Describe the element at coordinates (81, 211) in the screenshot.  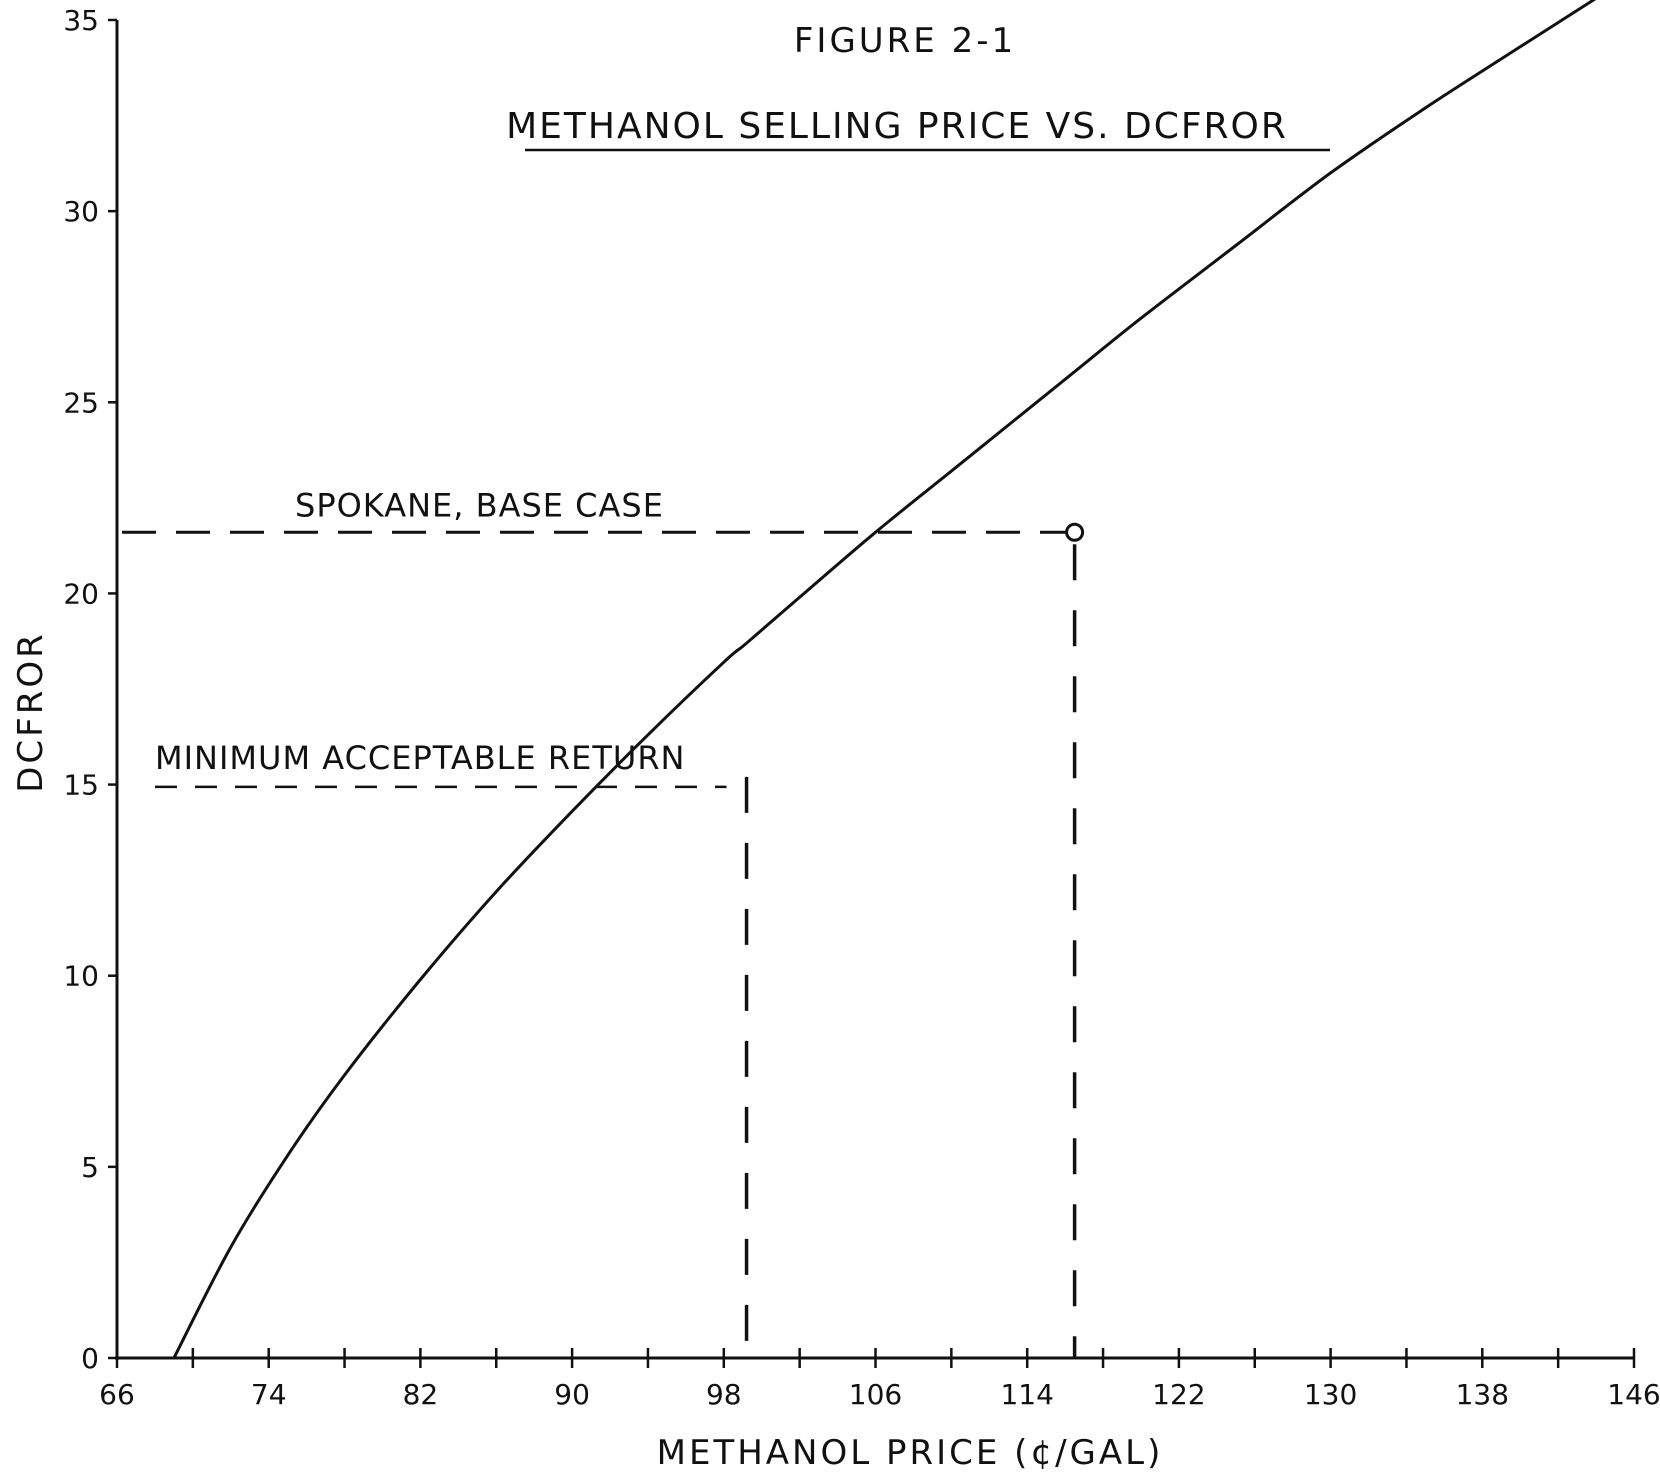
I see `y-tick-label: 30` at that location.